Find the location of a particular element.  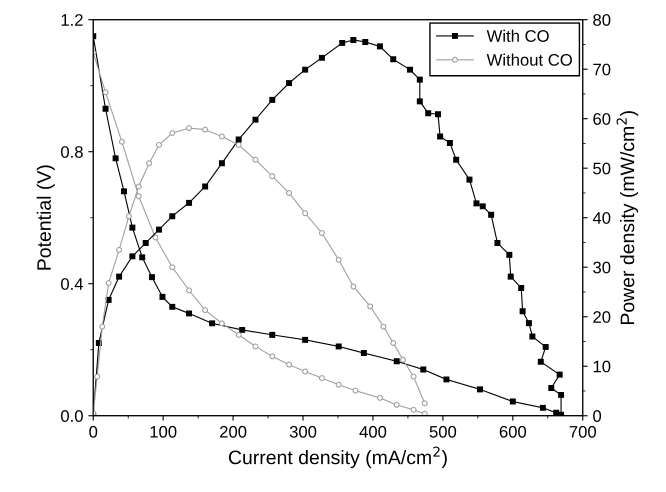

x-tick-label: 300 is located at coordinates (303, 432).